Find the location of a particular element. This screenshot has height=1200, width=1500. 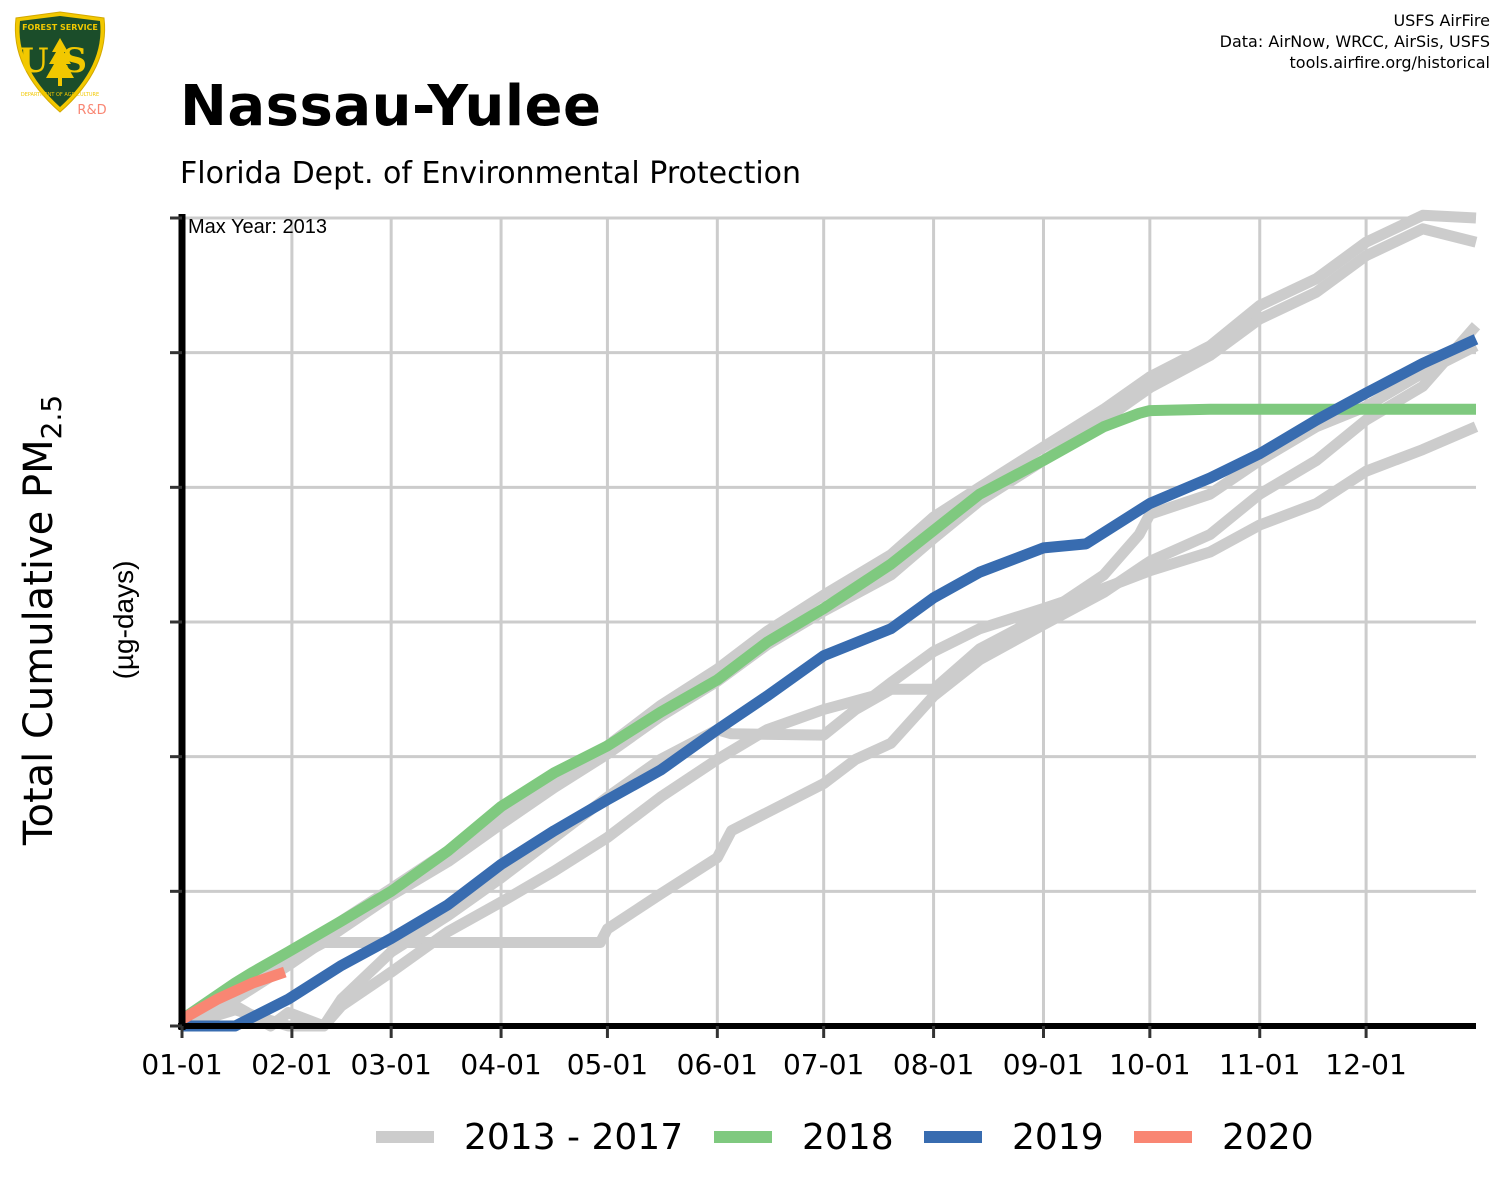

credit-line-2: Data: AirNow, WRCC, AirSis, USFS is located at coordinates (1354, 41).